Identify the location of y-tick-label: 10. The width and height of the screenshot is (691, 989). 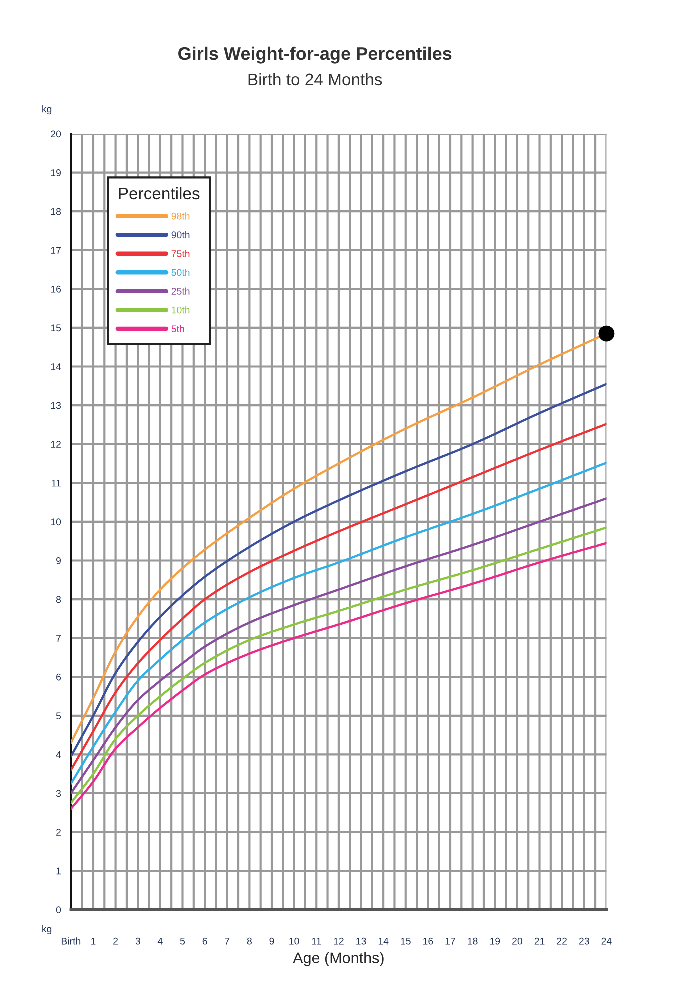
(56, 522).